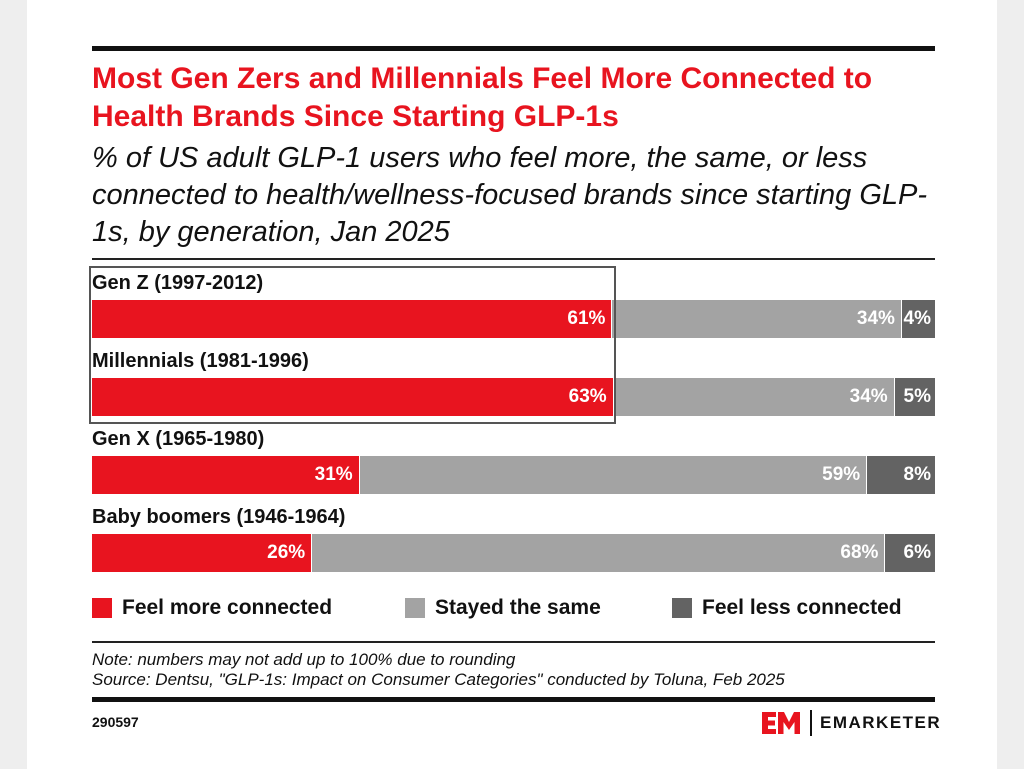 The image size is (1024, 769). I want to click on data-label-gen-z-stayed-the-same: 34%, so click(875, 318).